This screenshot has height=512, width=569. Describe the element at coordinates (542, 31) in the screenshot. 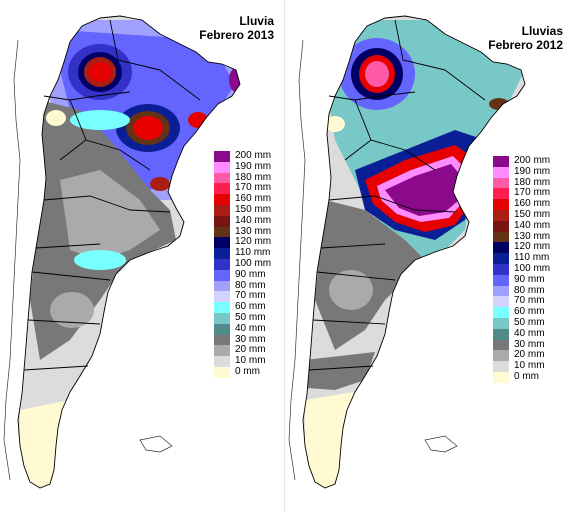

I see `map-title-line1: Lluvias` at that location.